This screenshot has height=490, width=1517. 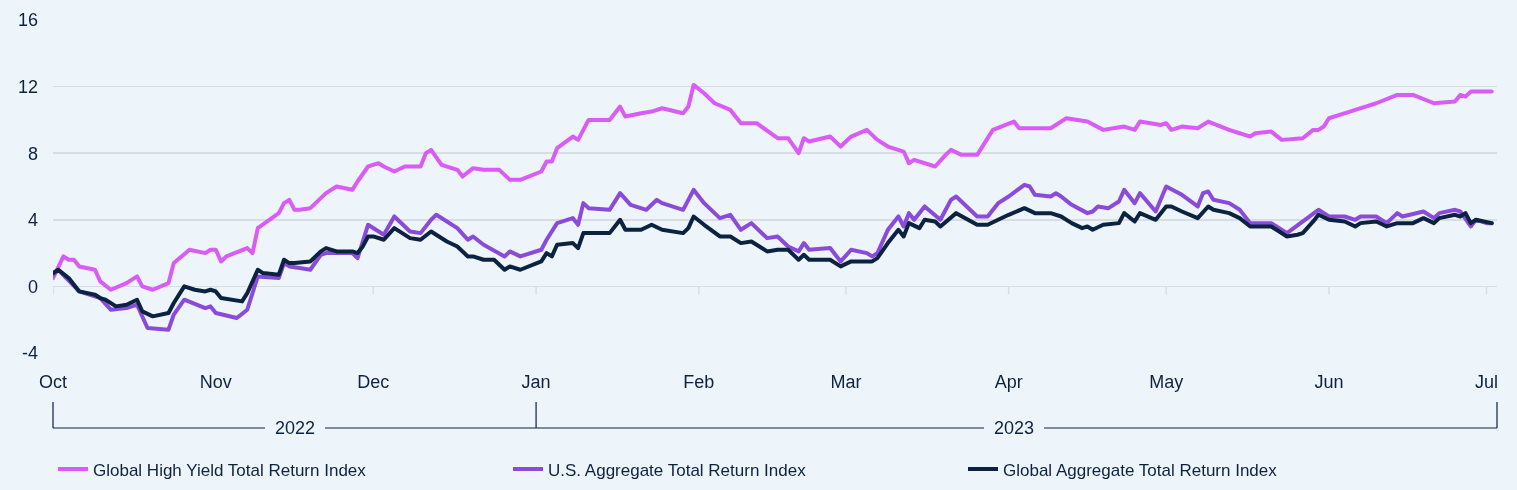 I want to click on legend-label: U.S. Aggregate Total Return Index, so click(x=677, y=470).